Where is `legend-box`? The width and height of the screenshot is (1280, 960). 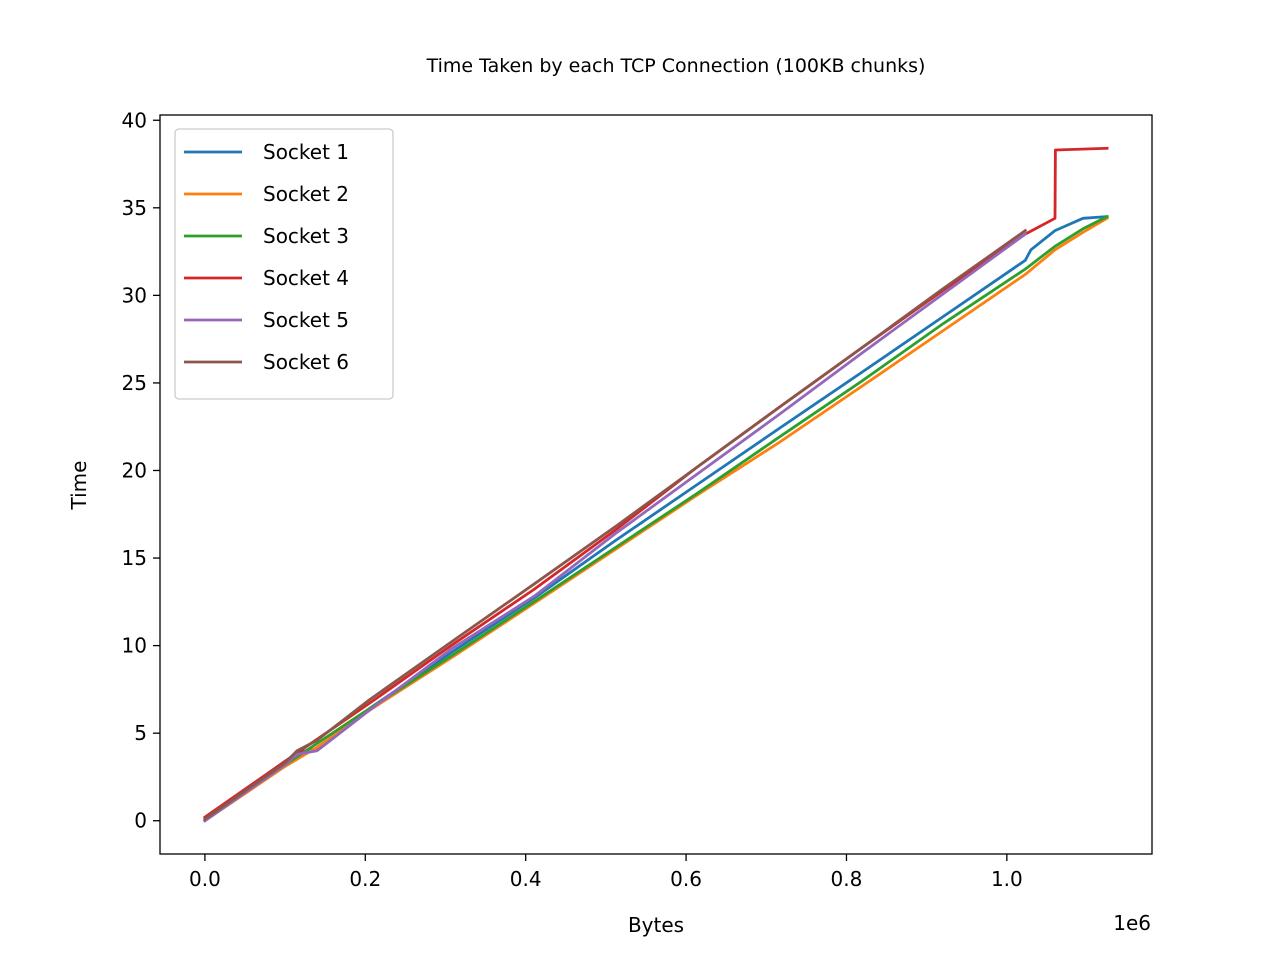
legend-box is located at coordinates (284, 264).